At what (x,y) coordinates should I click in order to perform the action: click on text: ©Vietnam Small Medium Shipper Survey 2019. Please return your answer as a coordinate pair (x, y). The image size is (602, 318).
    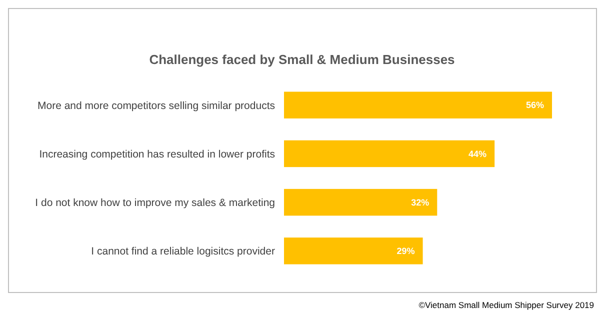
    Looking at the image, I should click on (506, 305).